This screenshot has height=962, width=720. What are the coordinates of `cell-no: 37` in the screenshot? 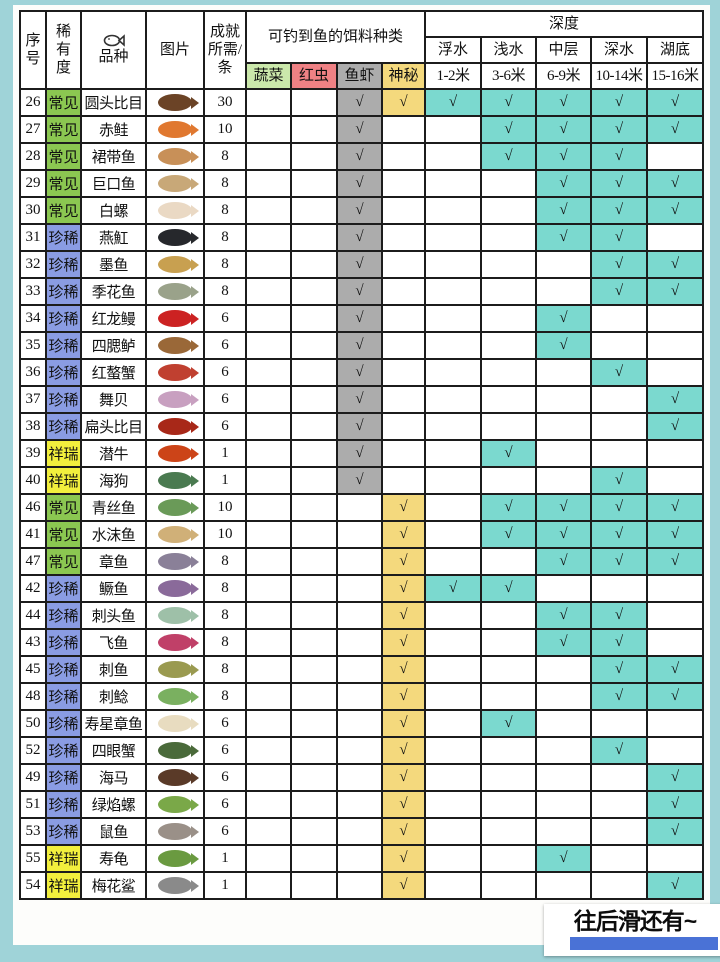 It's located at (33, 399).